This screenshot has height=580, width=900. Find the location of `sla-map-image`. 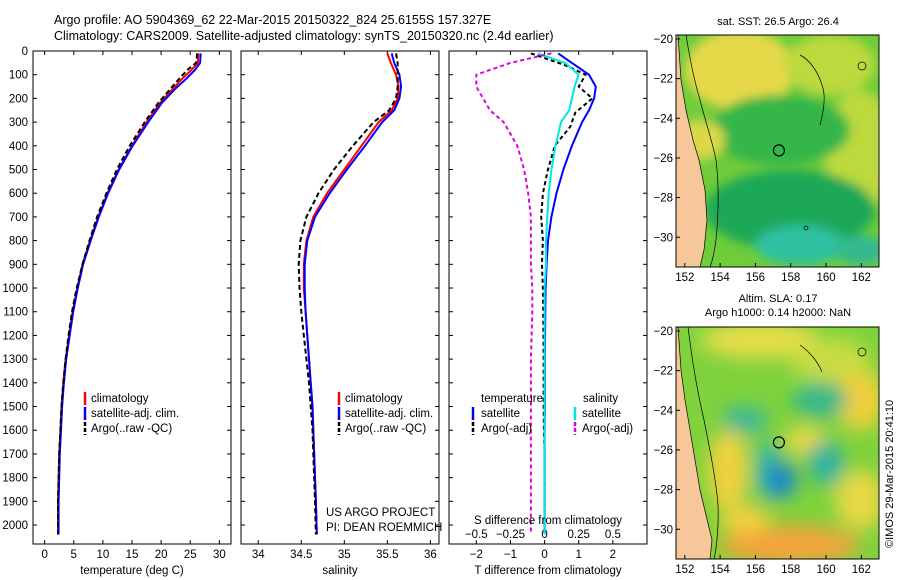

sla-map-image is located at coordinates (777, 443).